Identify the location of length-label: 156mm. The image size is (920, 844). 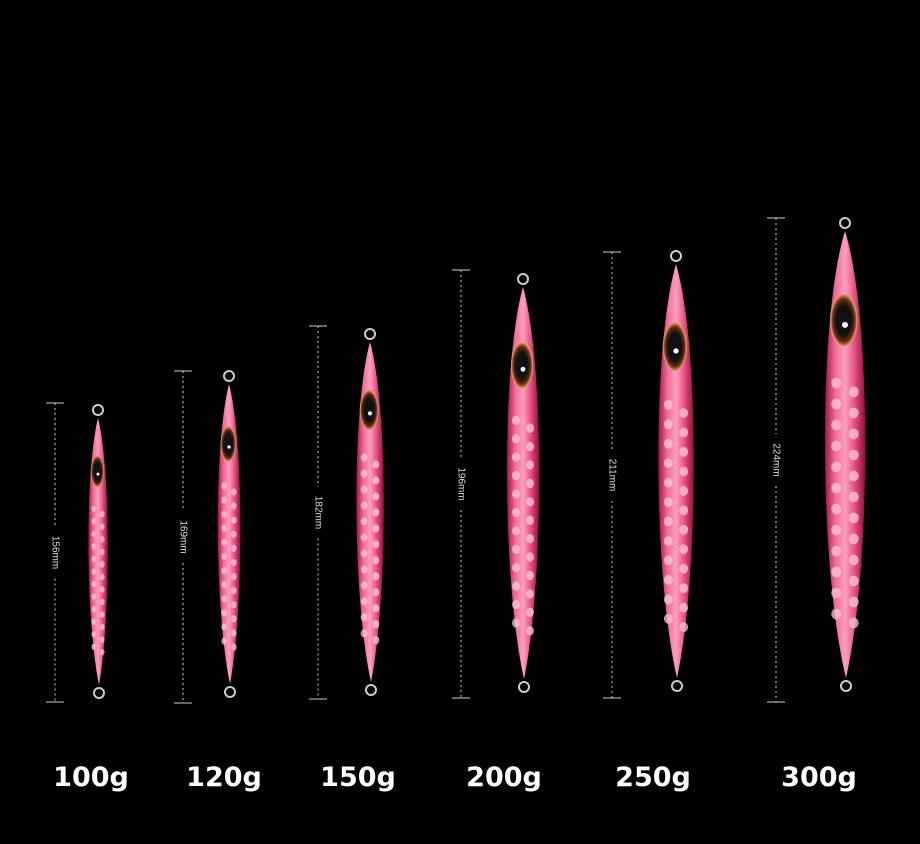
(54, 552).